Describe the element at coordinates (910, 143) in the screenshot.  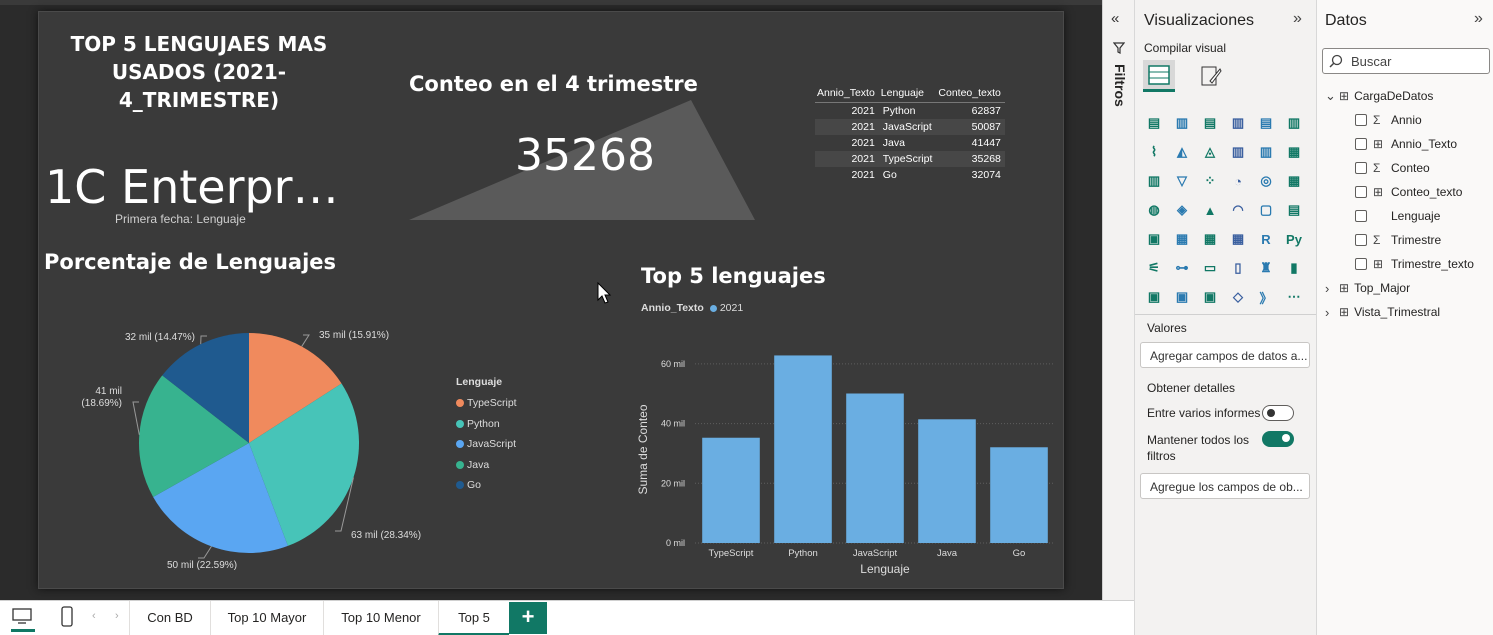
I see `table-row: 2021 Java 41447` at that location.